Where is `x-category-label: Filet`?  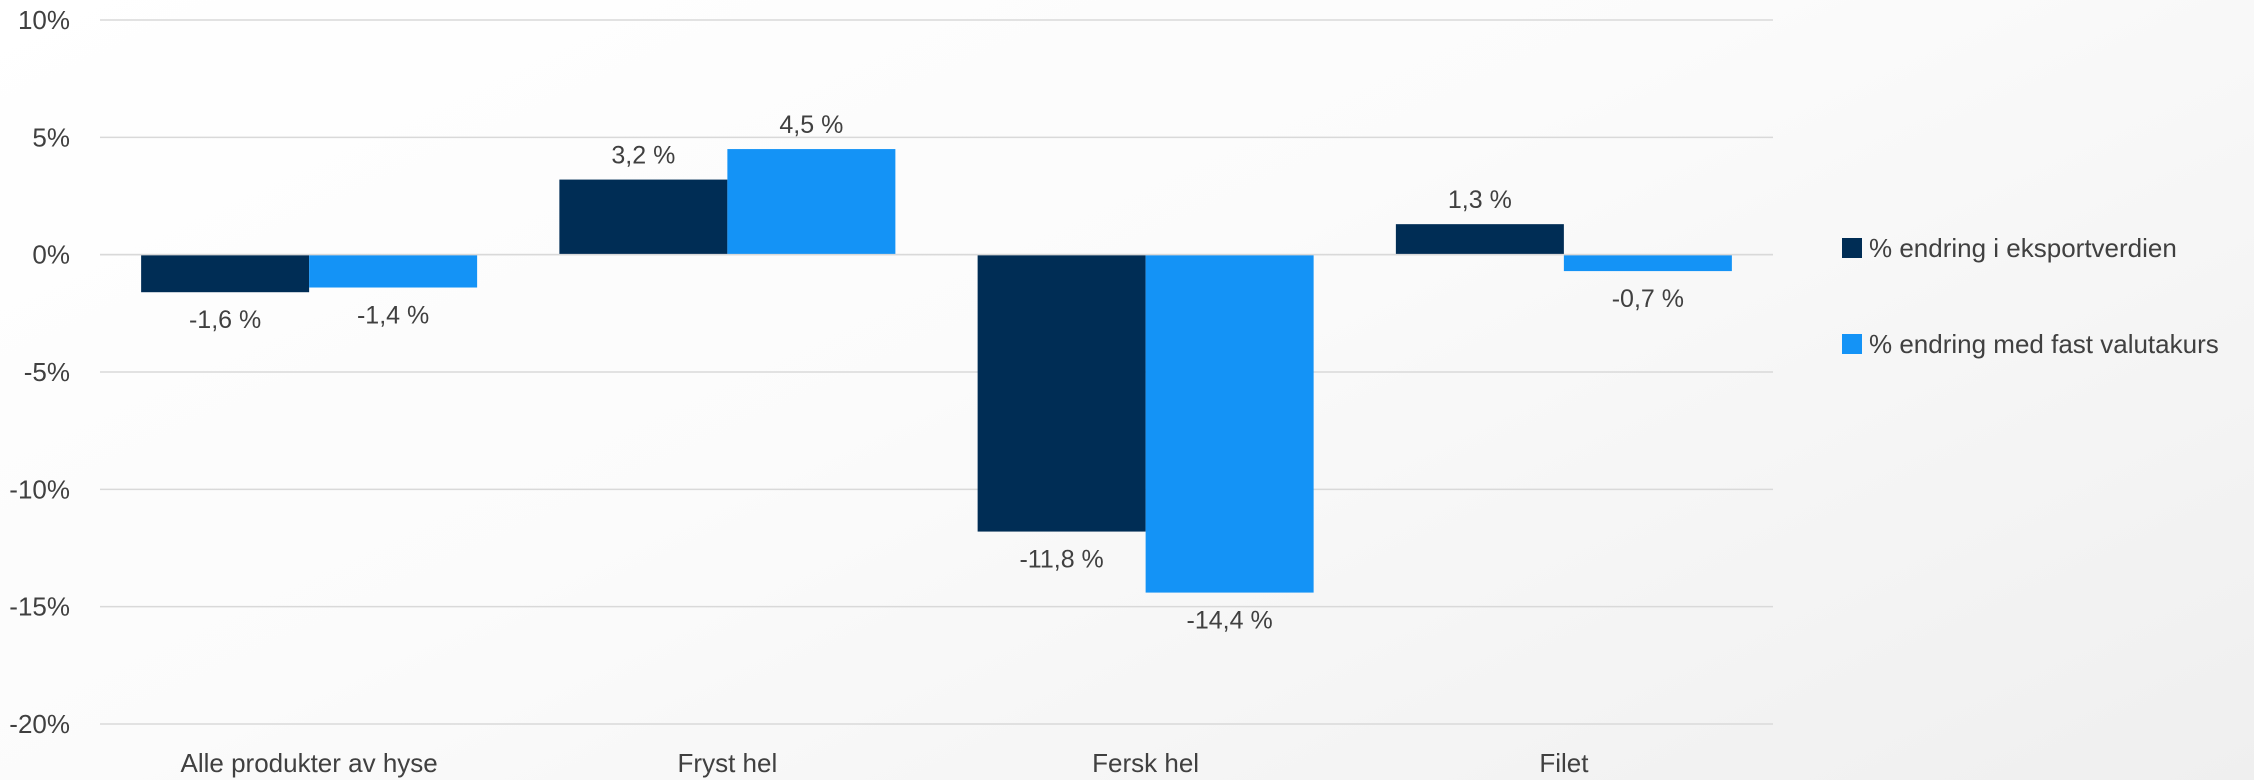 x-category-label: Filet is located at coordinates (1564, 763).